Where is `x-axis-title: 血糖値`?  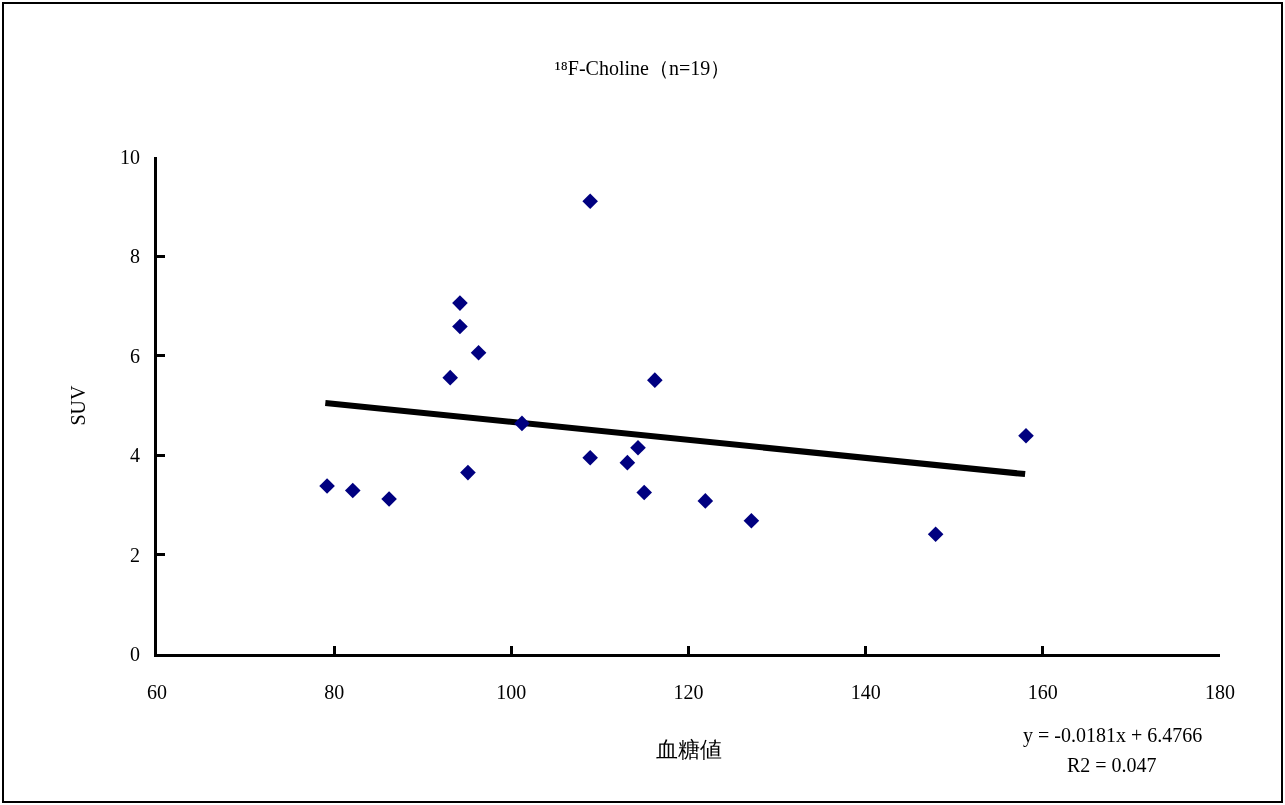 x-axis-title: 血糖値 is located at coordinates (688, 749).